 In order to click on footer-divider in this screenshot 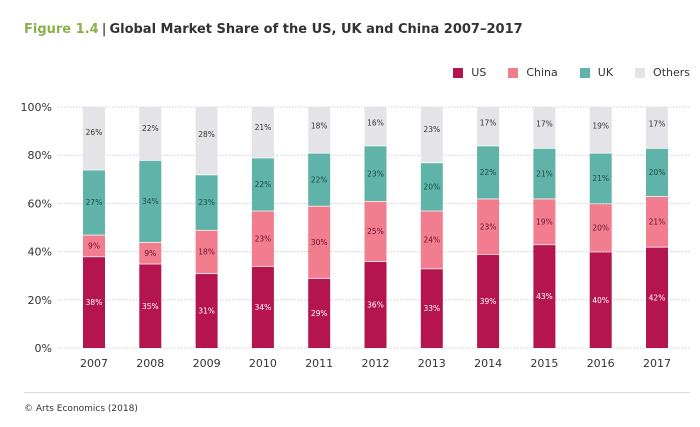, I will do `click(357, 392)`.